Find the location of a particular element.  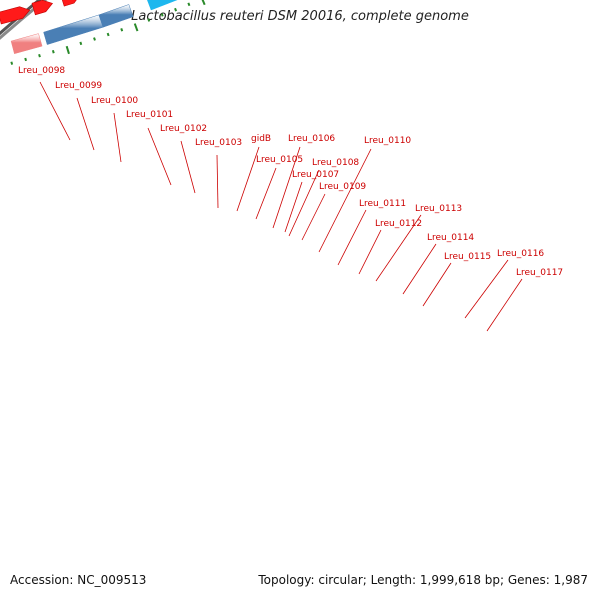

gene-label: gidB is located at coordinates (261, 139).